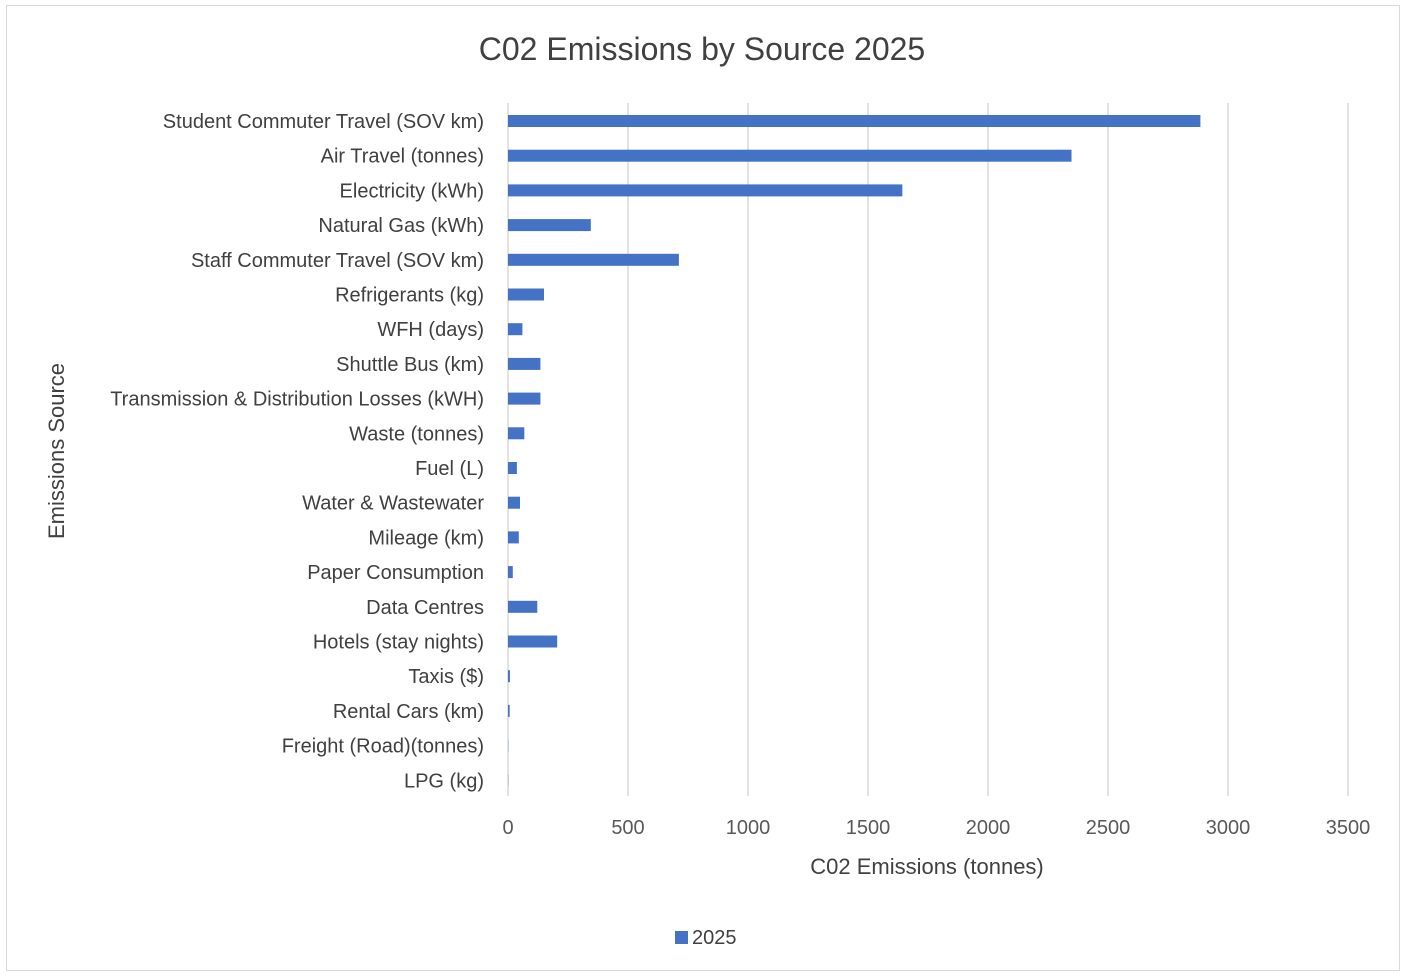  What do you see at coordinates (383, 747) in the screenshot?
I see `category-label-18: Freight (Road)(tonnes)` at bounding box center [383, 747].